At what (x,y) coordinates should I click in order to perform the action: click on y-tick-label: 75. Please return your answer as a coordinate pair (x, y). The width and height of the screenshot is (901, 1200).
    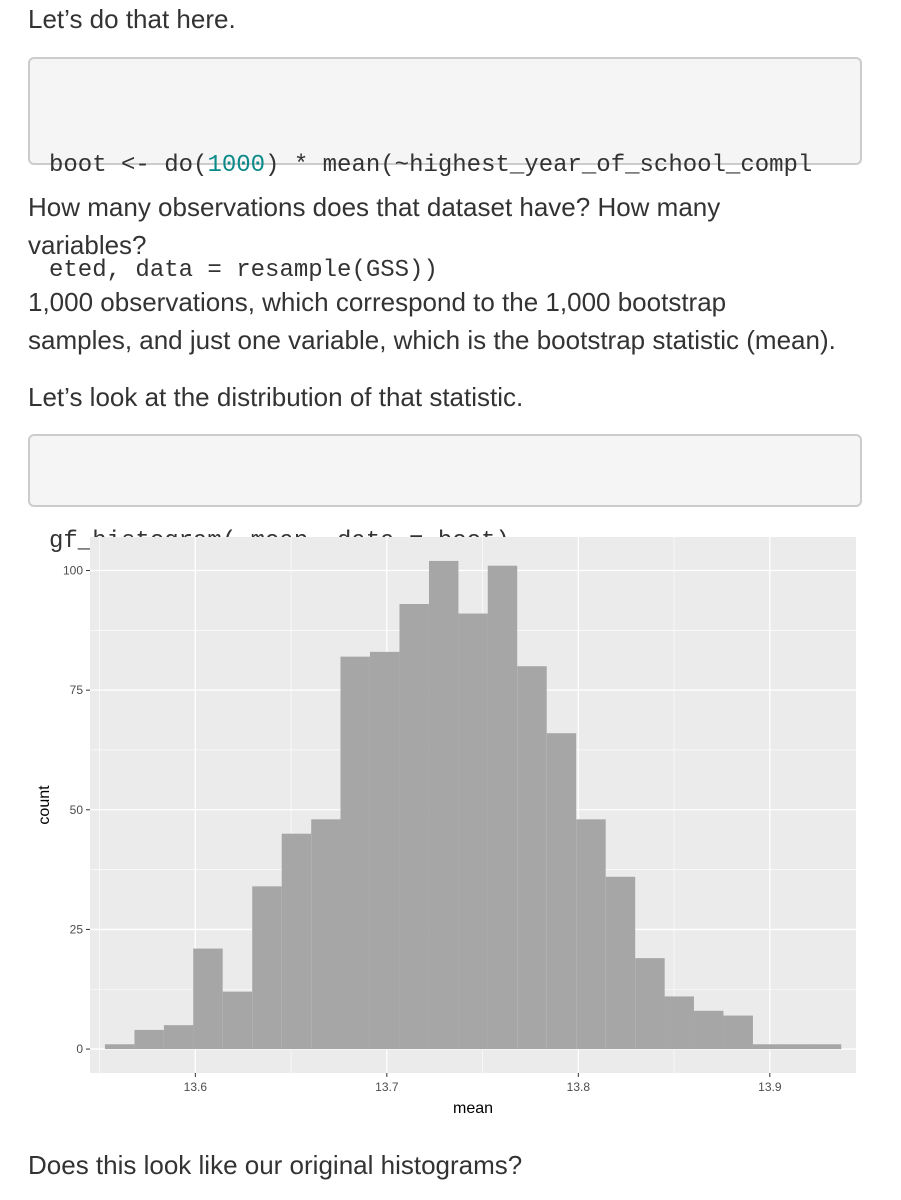
    Looking at the image, I should click on (77, 690).